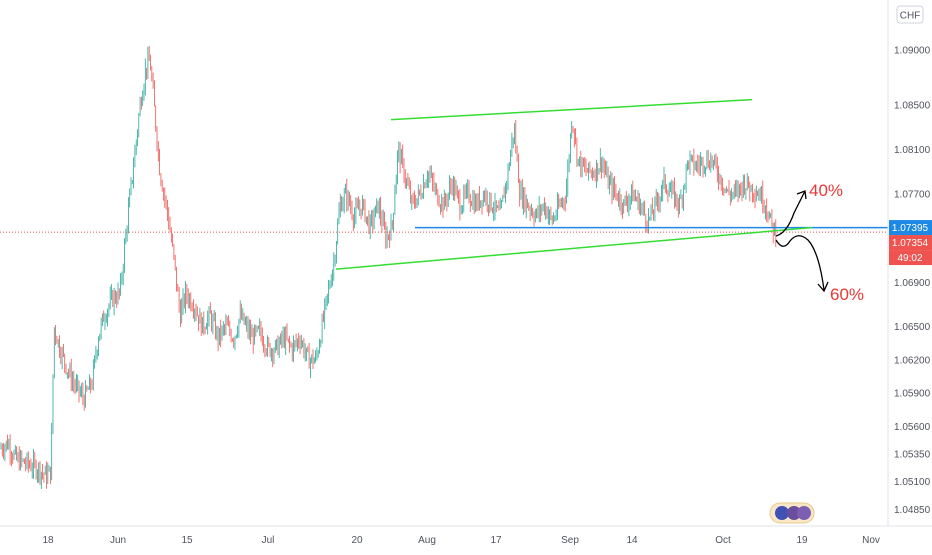 This screenshot has height=555, width=932. I want to click on y-tick-label: 1.04850, so click(912, 510).